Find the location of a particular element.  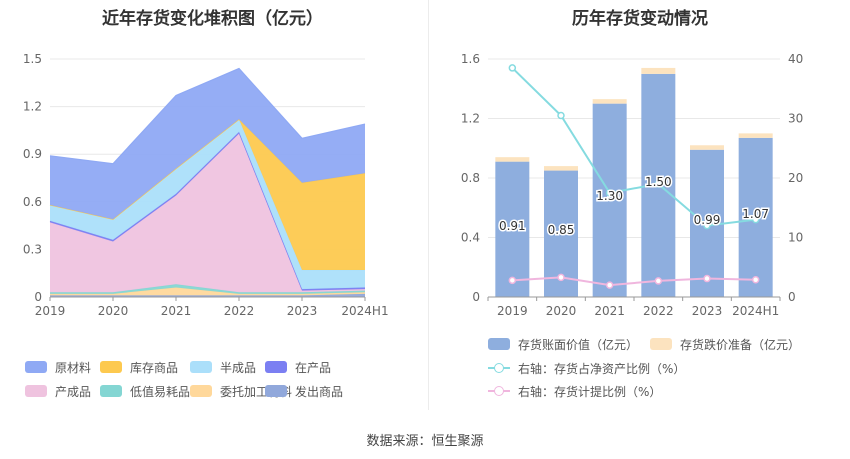

area-series-原材料 is located at coordinates (207, 144).